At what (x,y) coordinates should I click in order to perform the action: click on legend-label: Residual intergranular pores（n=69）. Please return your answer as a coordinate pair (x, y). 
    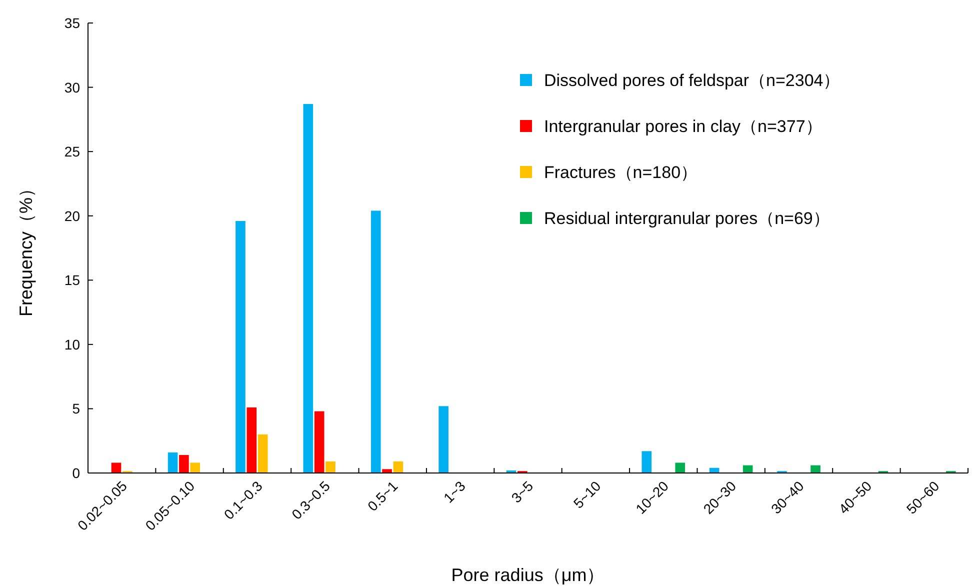
    Looking at the image, I should click on (687, 218).